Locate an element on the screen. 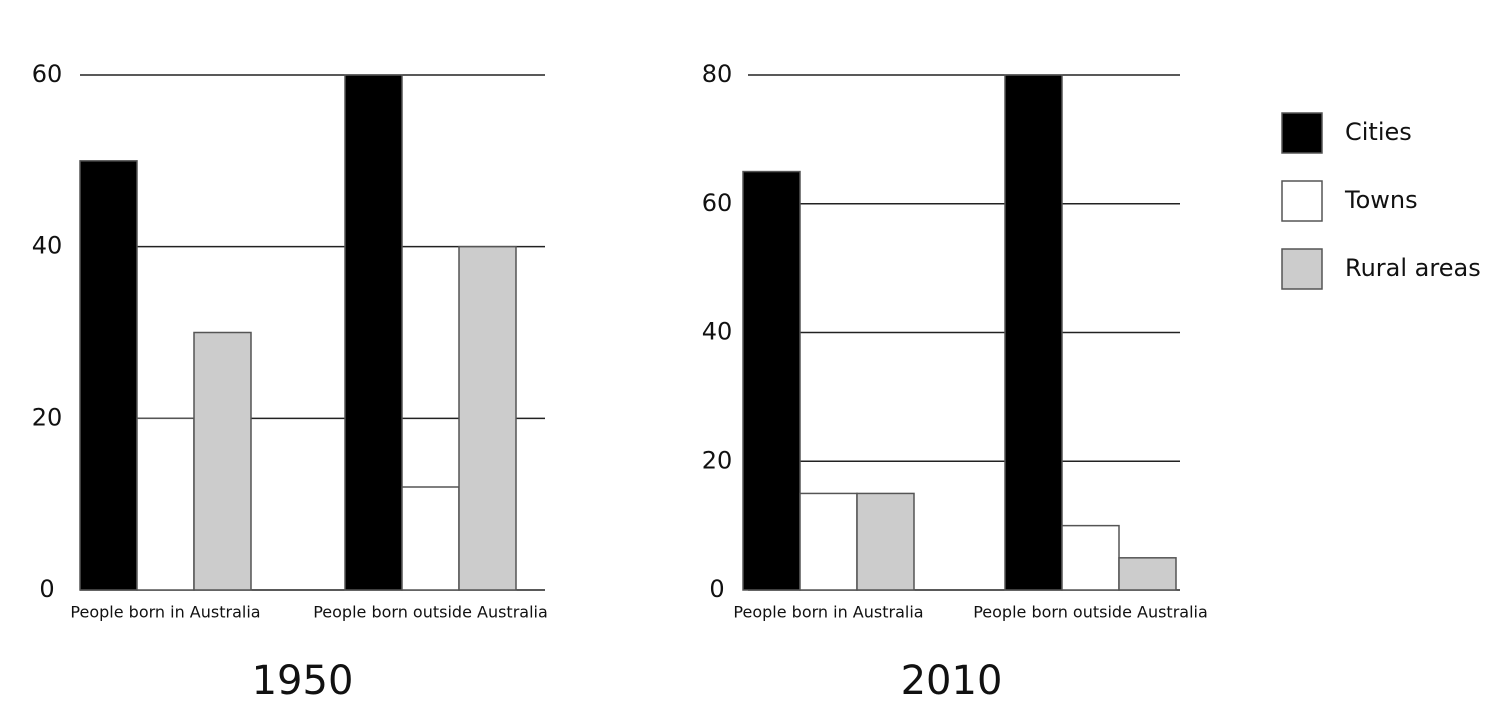  legend-label: Cities is located at coordinates (1378, 132).